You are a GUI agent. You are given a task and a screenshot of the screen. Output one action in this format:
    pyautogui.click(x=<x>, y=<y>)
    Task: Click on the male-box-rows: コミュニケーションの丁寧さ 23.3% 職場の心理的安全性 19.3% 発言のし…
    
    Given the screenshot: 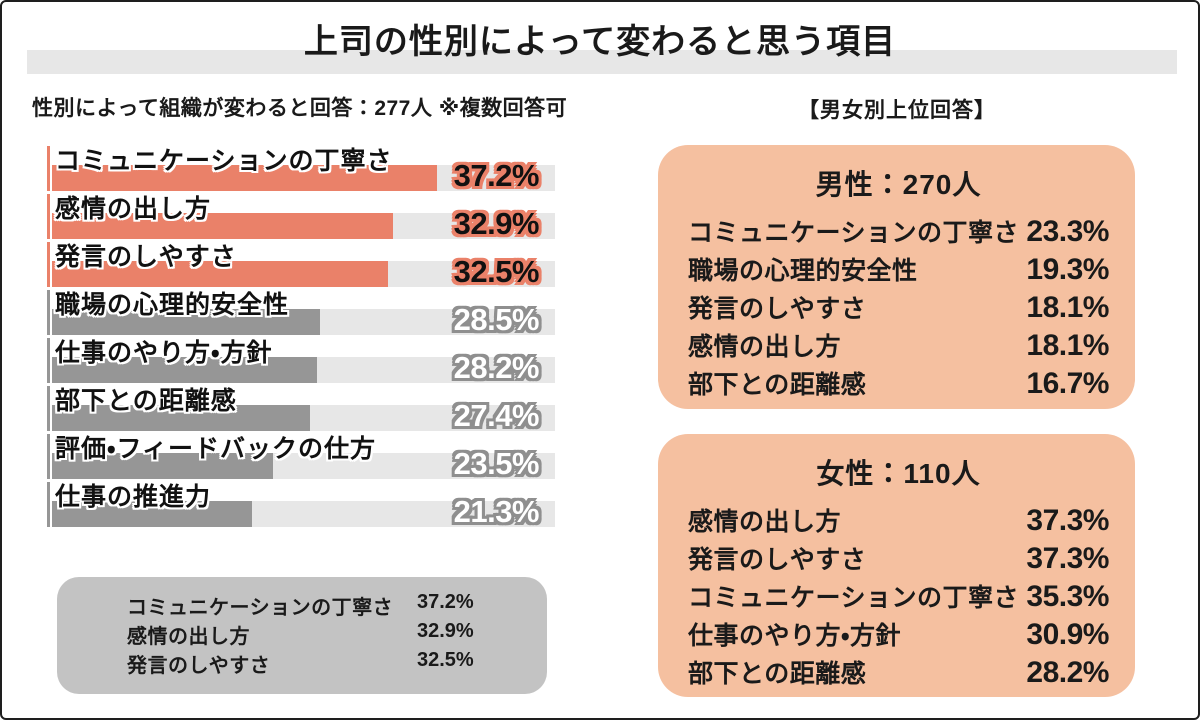 What is the action you would take?
    pyautogui.click(x=898, y=308)
    